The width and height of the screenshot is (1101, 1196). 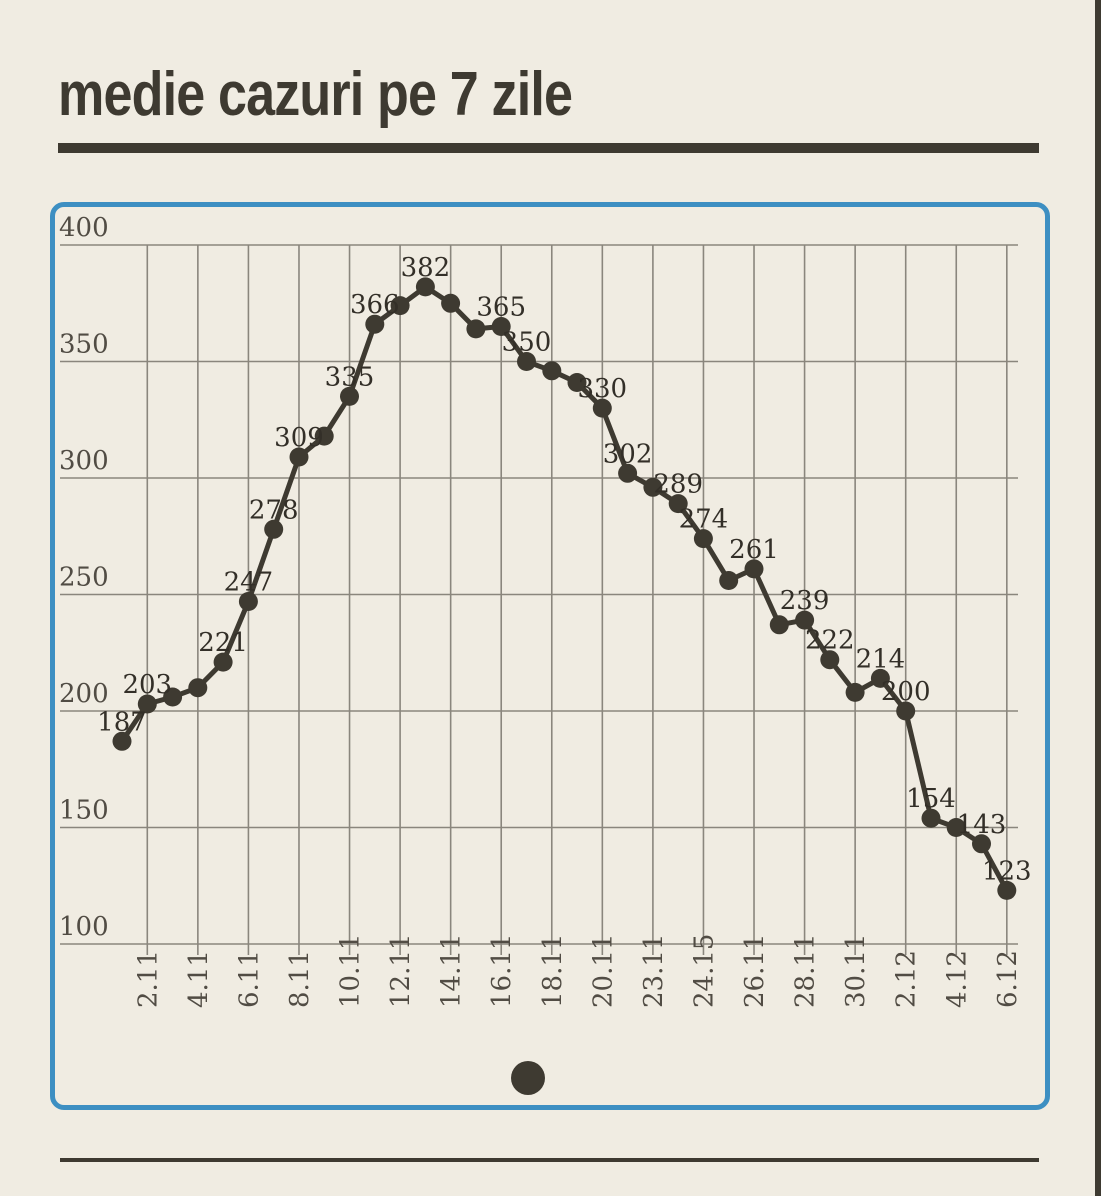 I want to click on svg-text: 18.11, so click(x=553, y=971).